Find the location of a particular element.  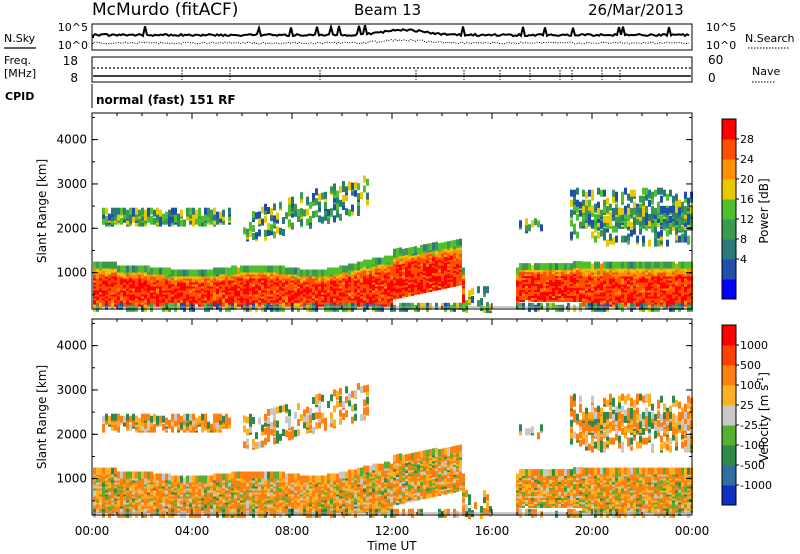

nsearch-label: N.Search is located at coordinates (770, 38).